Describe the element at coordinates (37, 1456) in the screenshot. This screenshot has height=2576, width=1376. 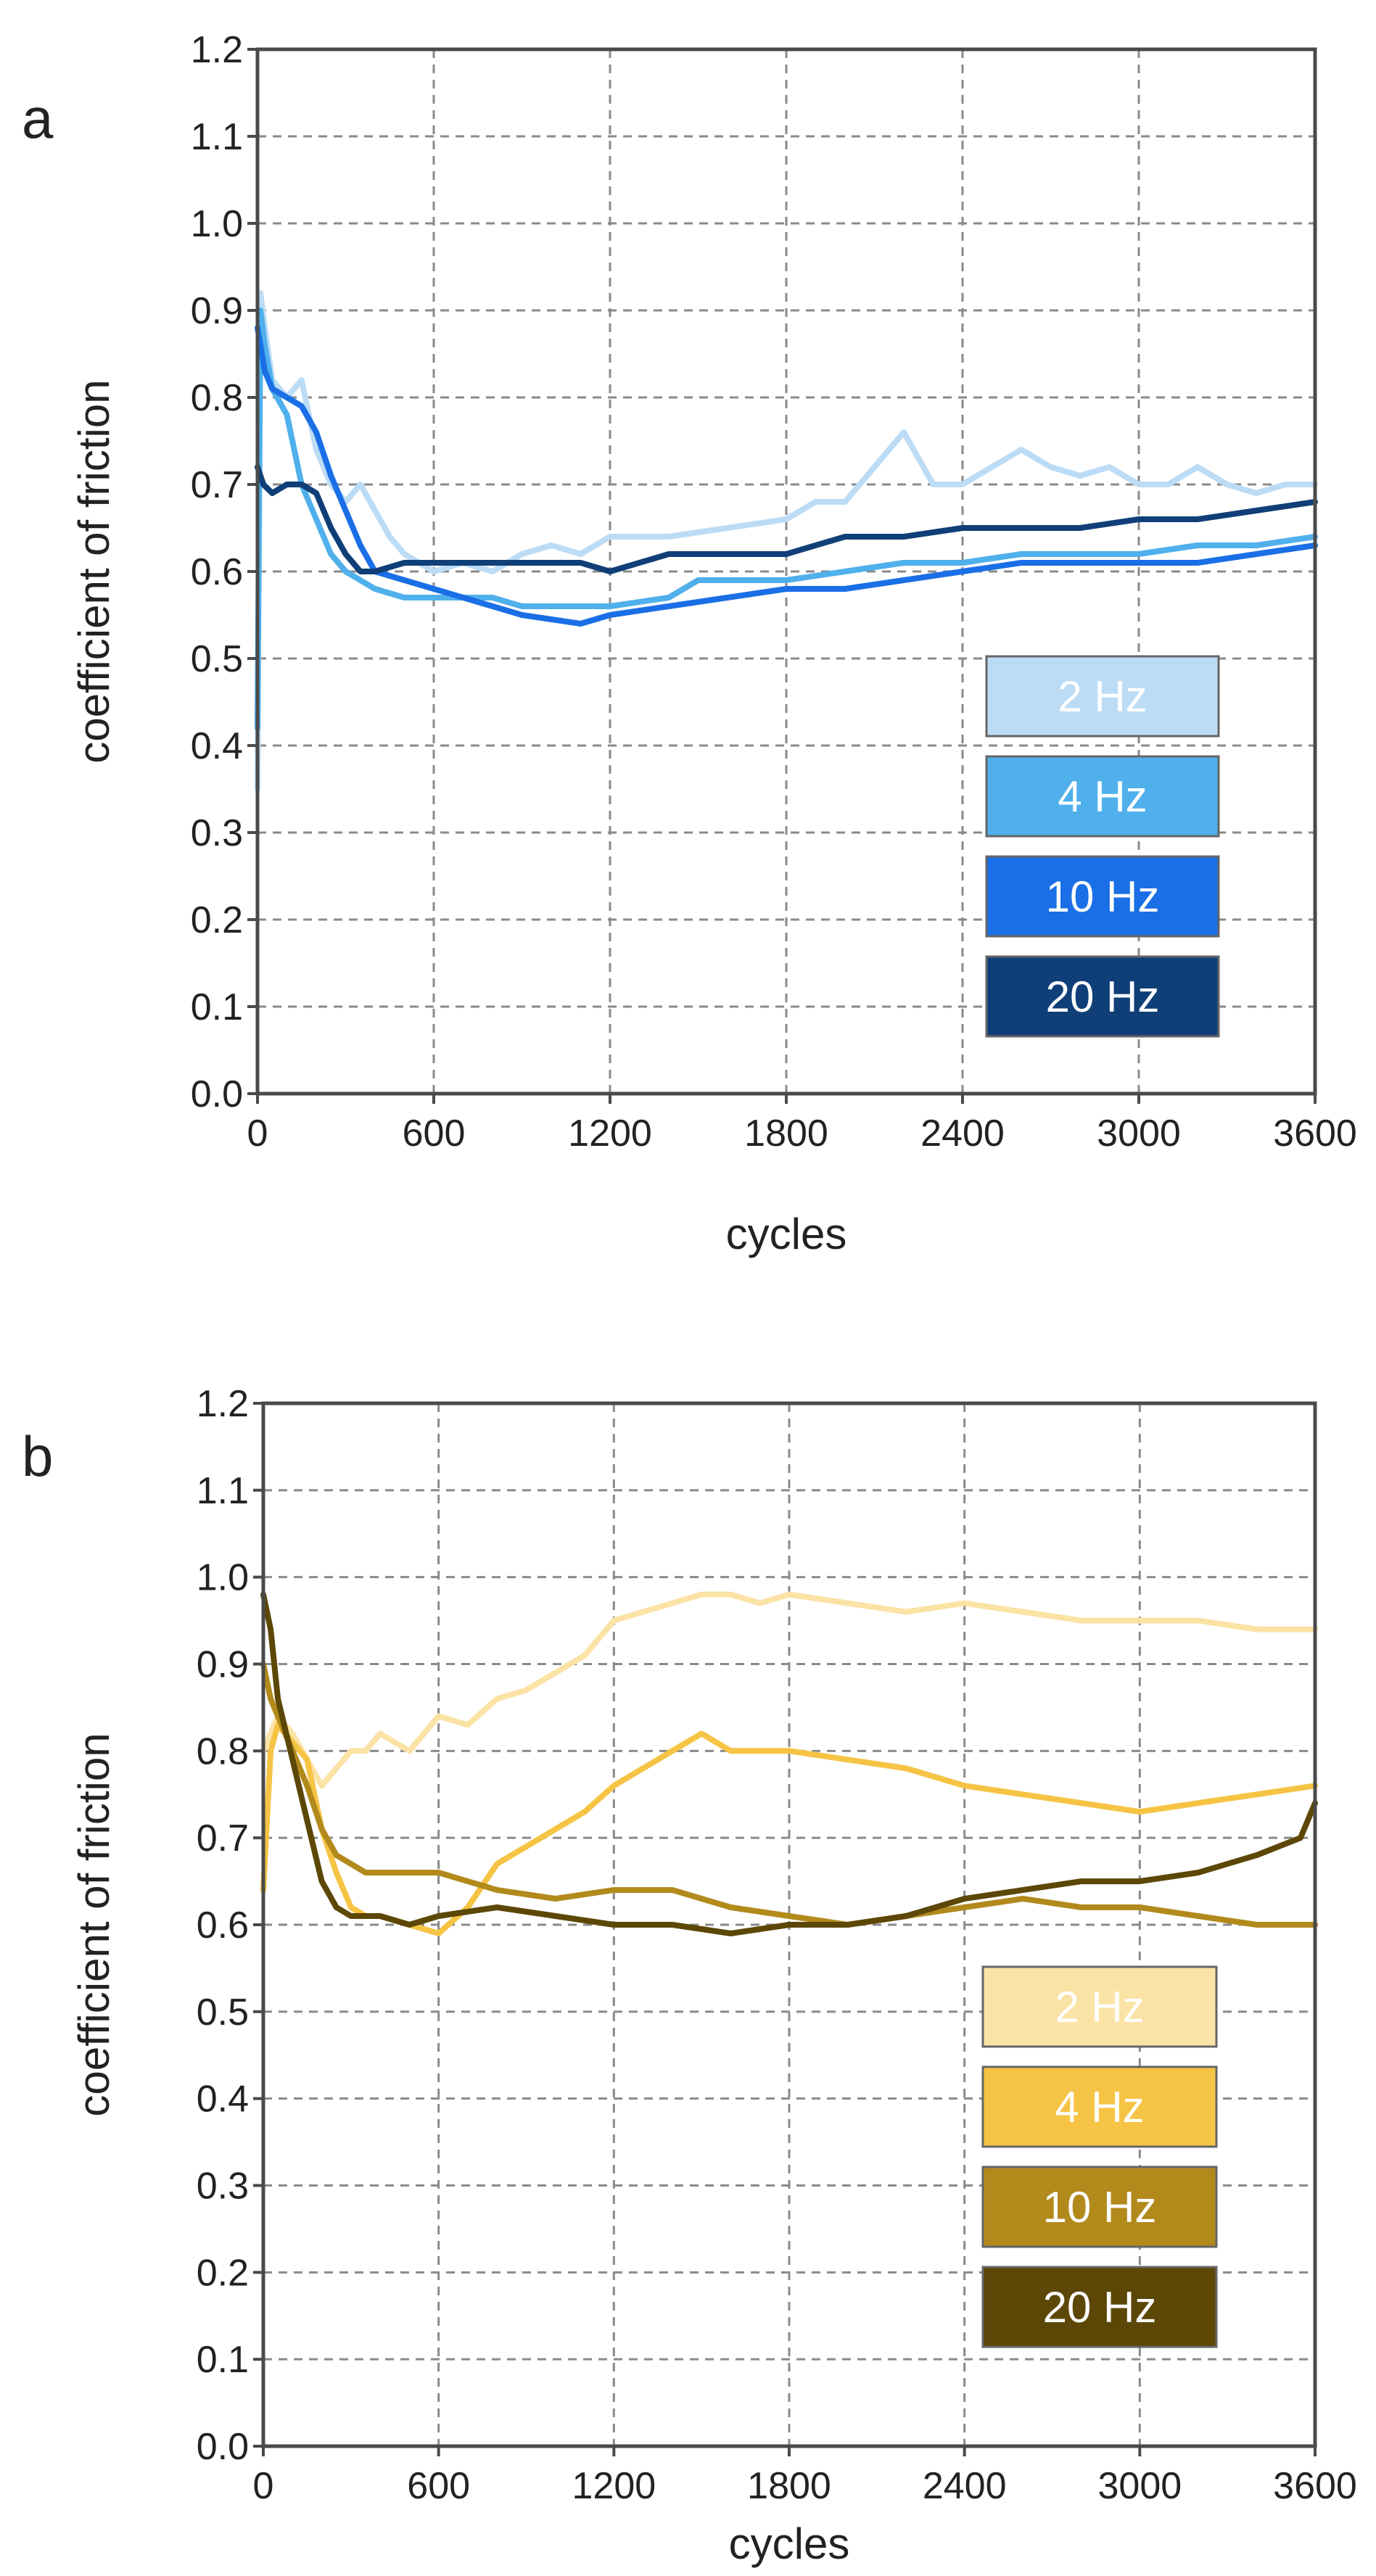
I see `panel-label: b` at that location.